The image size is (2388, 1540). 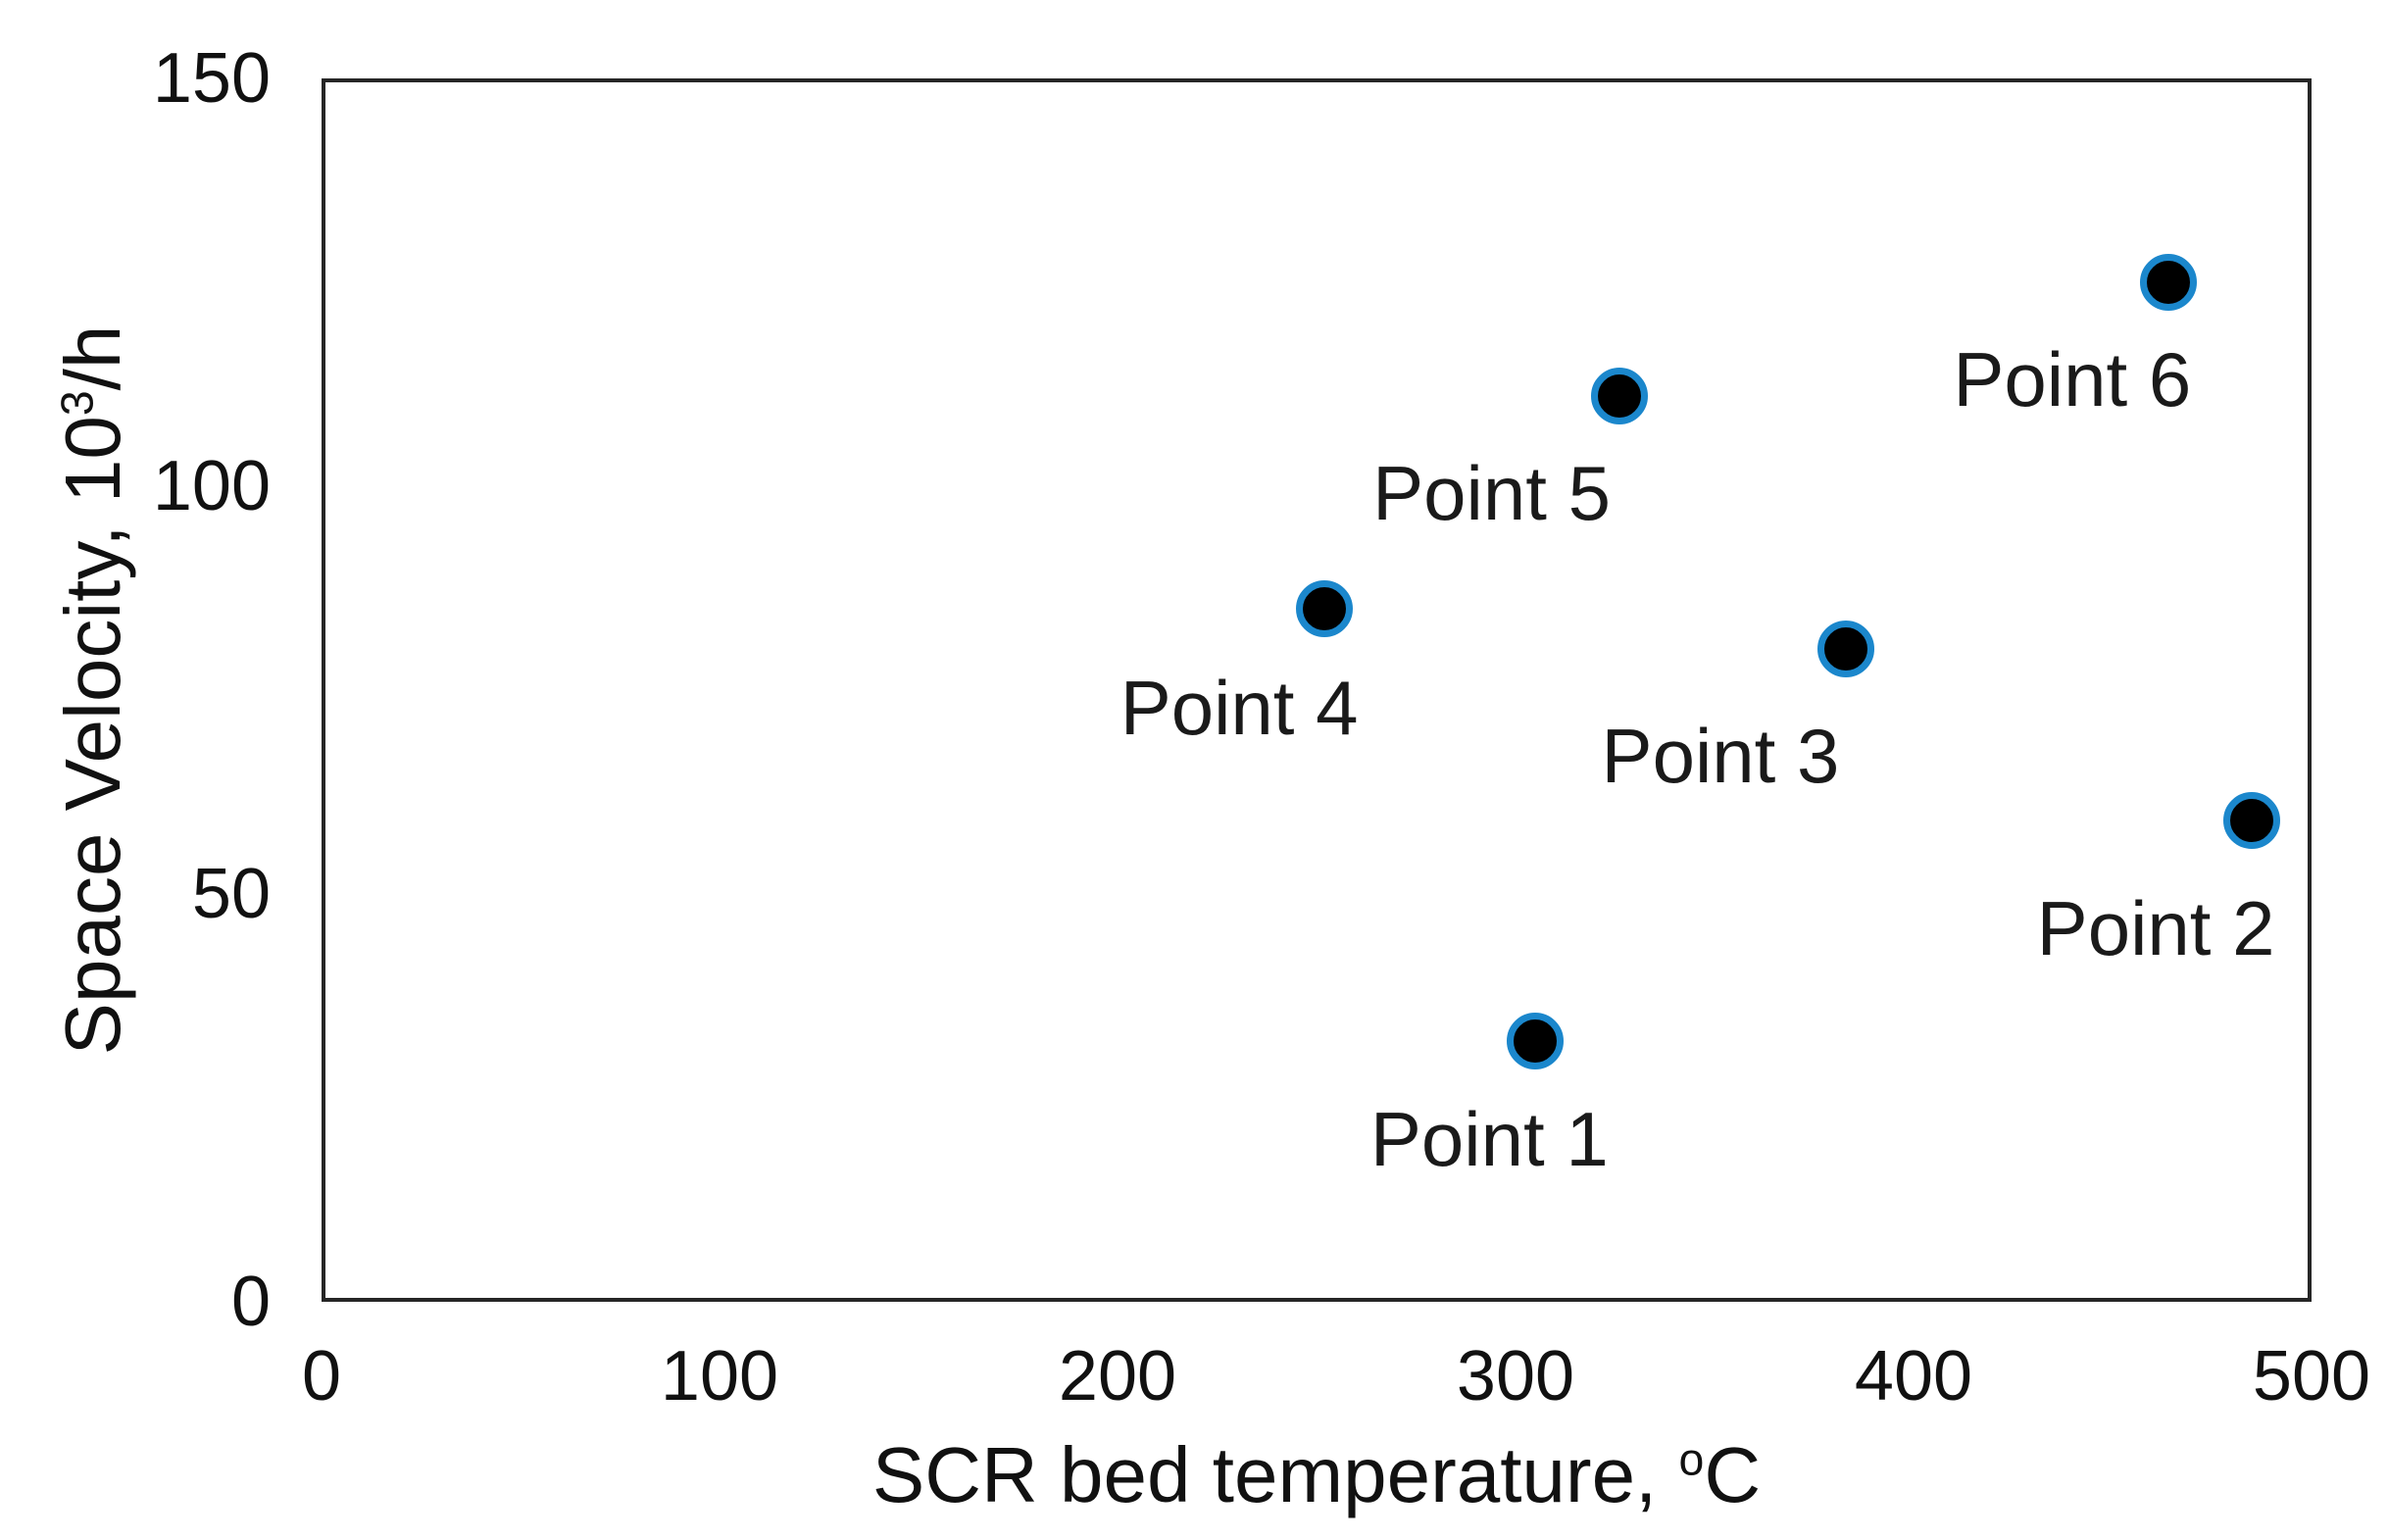 I want to click on data-point-label: Point 5, so click(x=1492, y=494).